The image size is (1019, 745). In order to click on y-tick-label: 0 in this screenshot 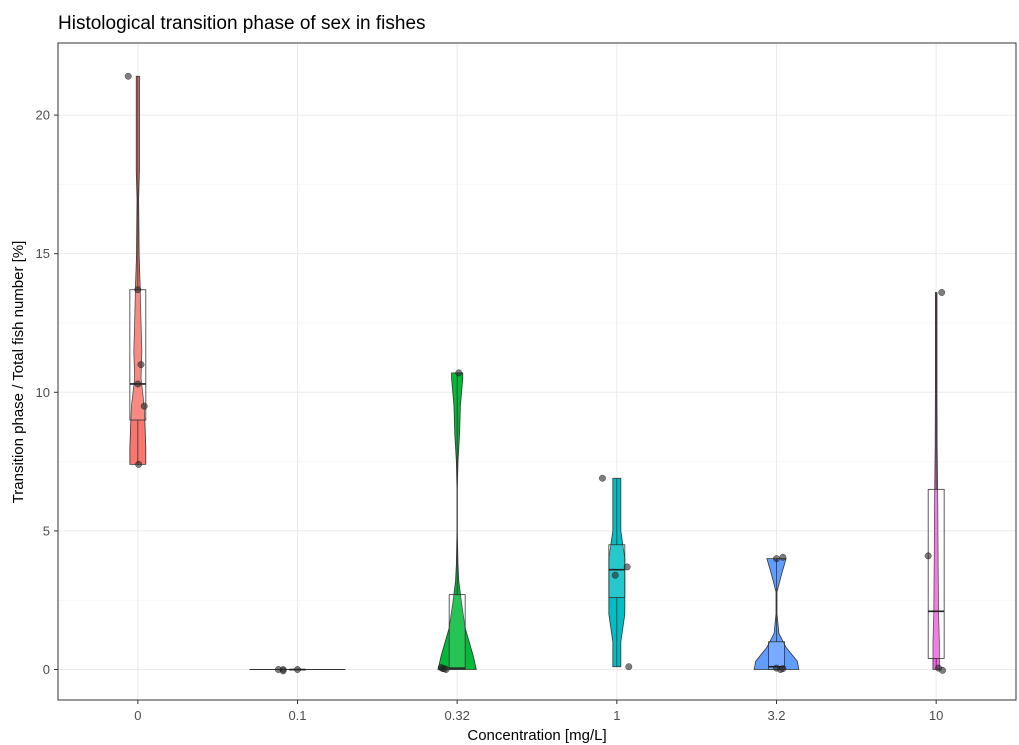, I will do `click(46, 669)`.